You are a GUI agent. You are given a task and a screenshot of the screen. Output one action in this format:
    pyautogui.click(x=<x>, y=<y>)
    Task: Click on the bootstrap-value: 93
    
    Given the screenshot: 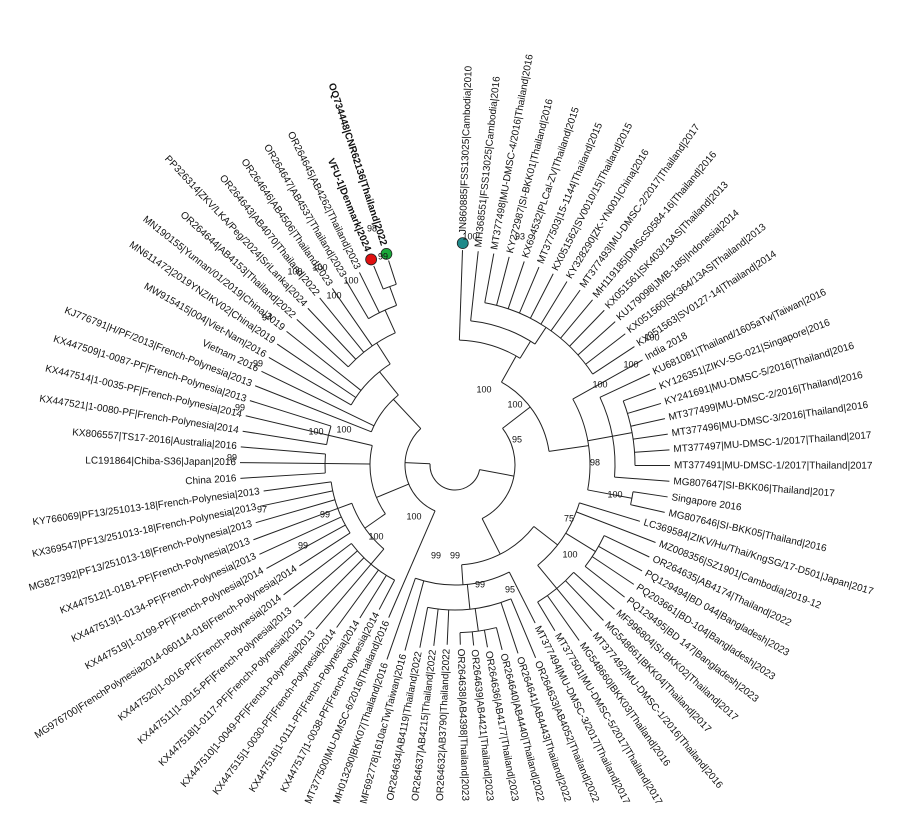 What is the action you would take?
    pyautogui.click(x=520, y=236)
    